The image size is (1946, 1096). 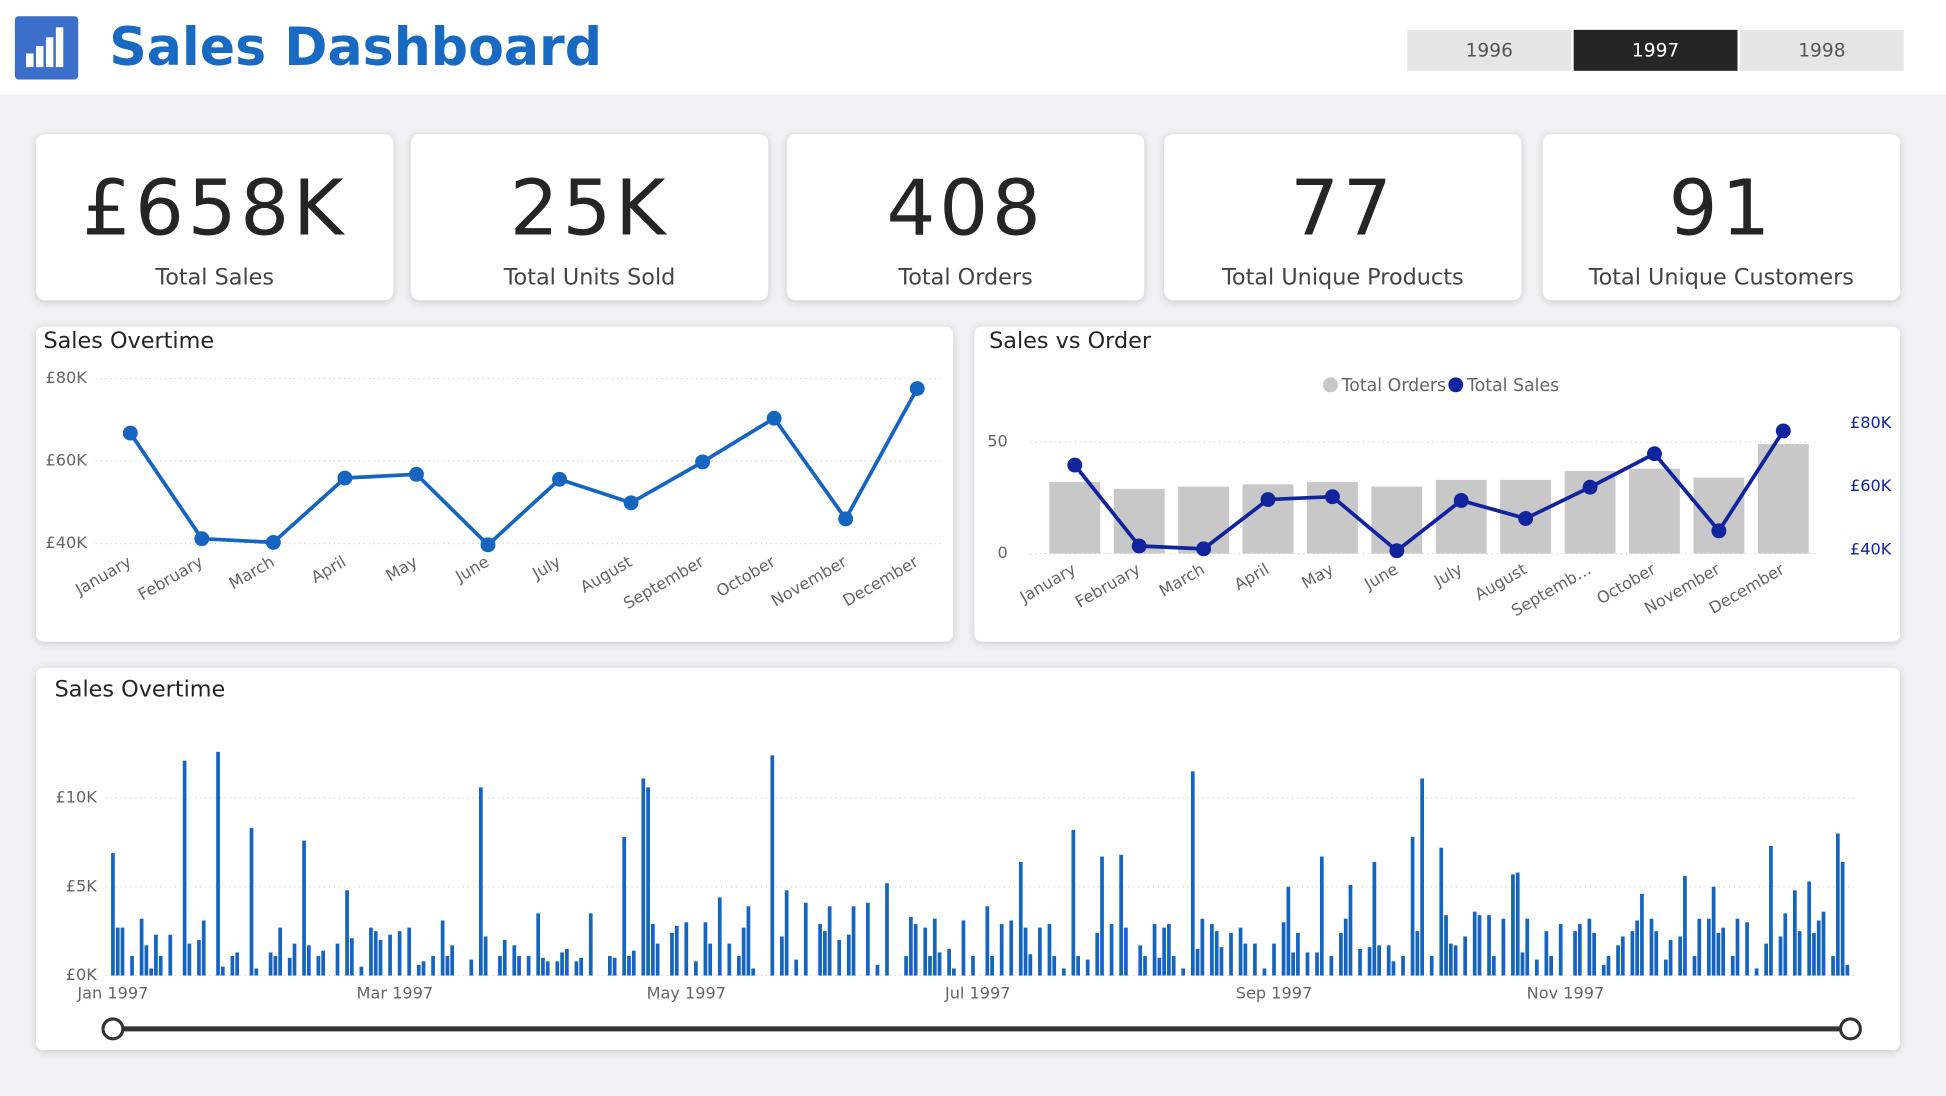 I want to click on y-tick-label: £80K, so click(x=1871, y=422).